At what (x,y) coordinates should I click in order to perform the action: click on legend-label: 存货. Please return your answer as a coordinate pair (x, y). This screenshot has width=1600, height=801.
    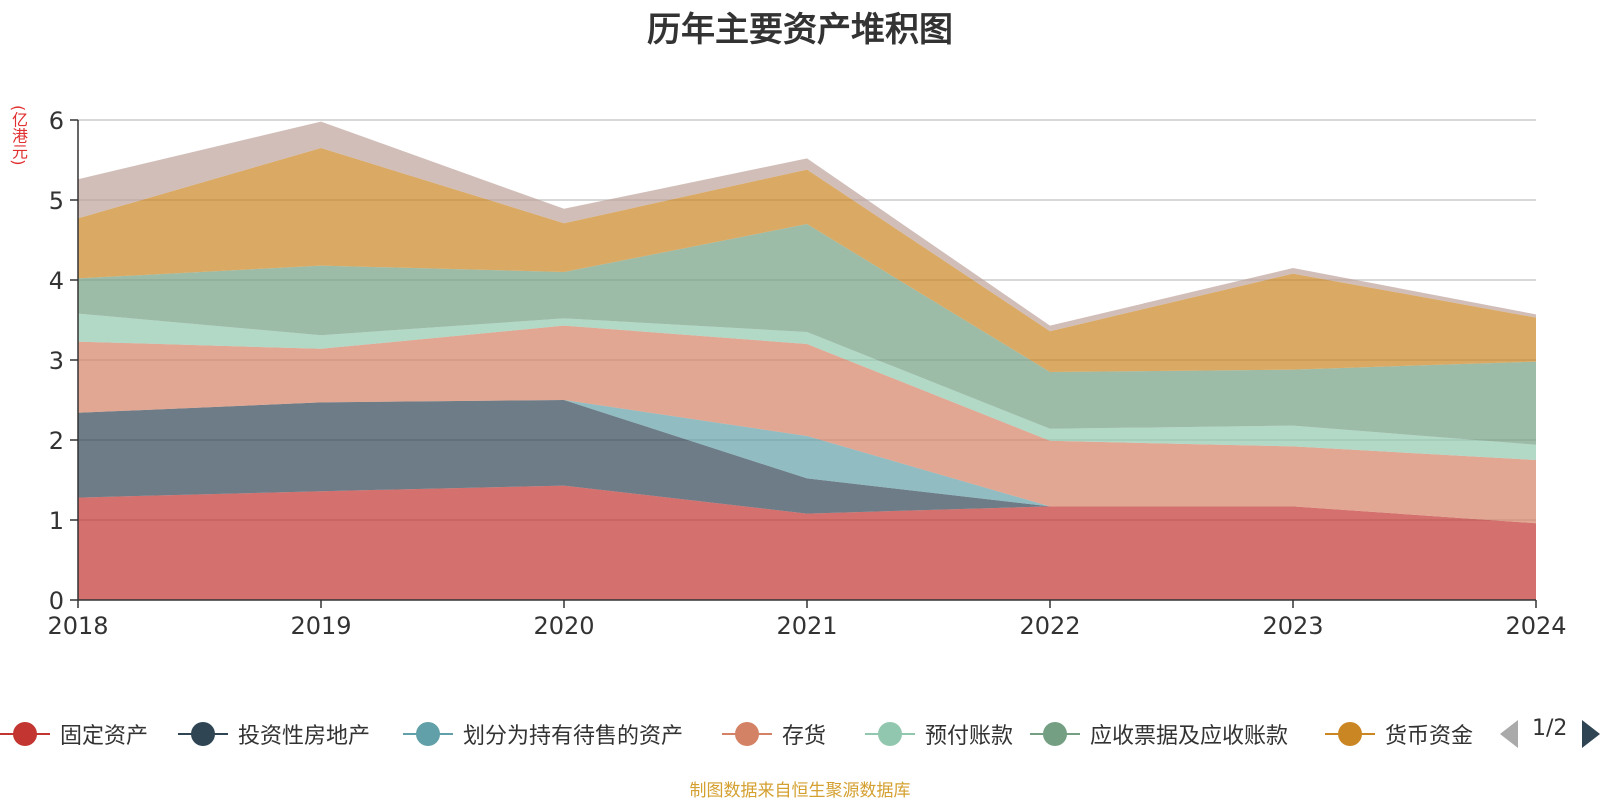
    Looking at the image, I should click on (804, 736).